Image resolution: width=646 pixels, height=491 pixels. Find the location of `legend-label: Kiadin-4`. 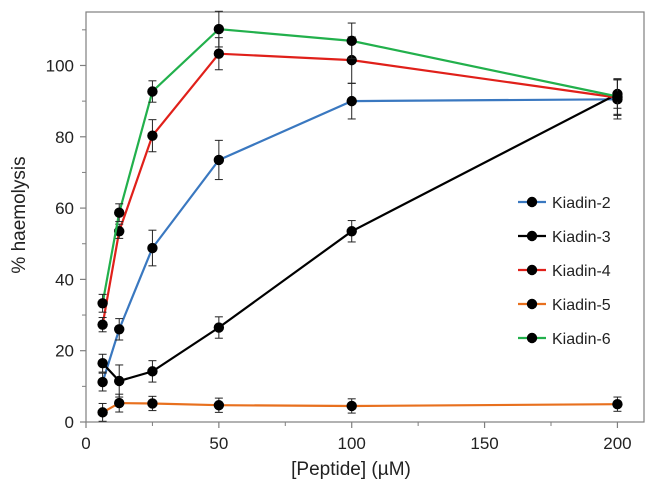

legend-label: Kiadin-4 is located at coordinates (581, 271).